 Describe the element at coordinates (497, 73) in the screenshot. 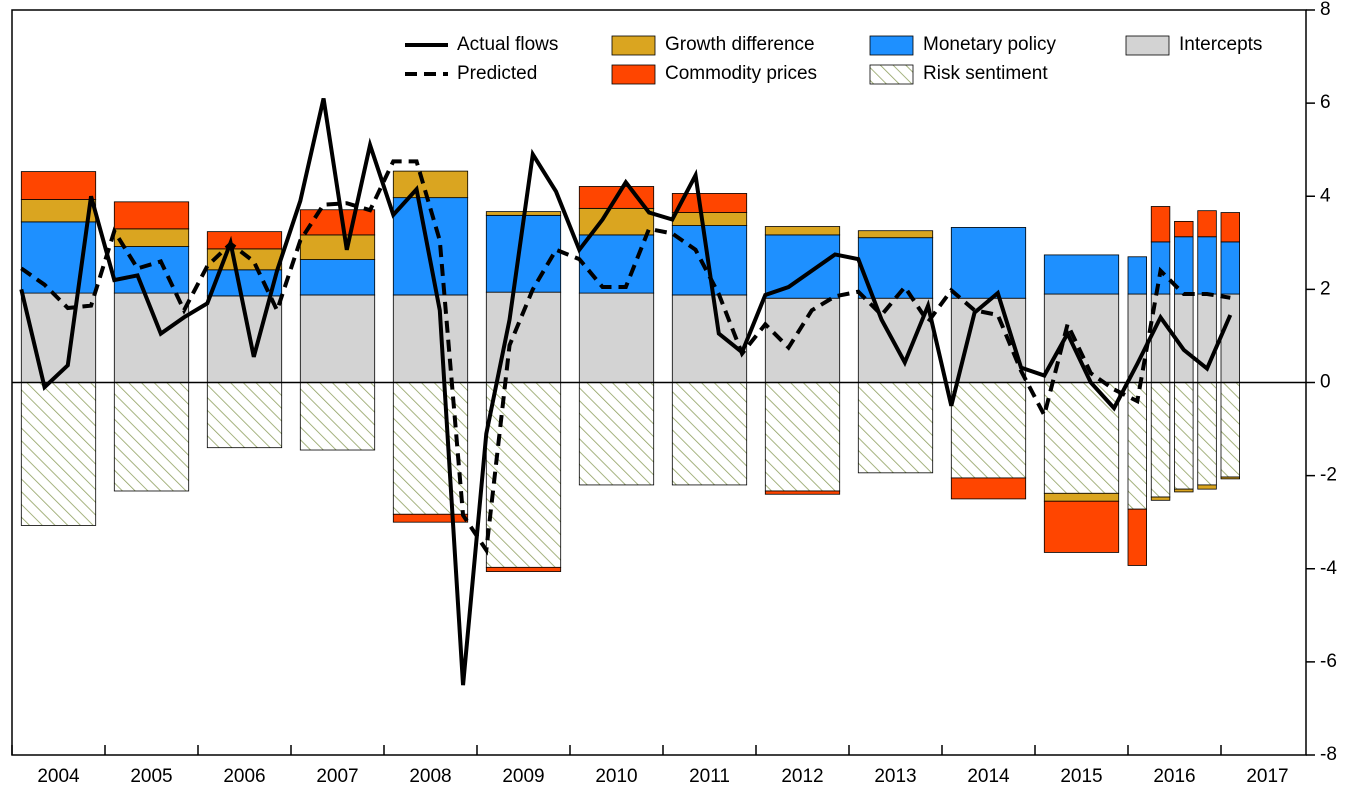

I see `legend-label: Predicted` at that location.